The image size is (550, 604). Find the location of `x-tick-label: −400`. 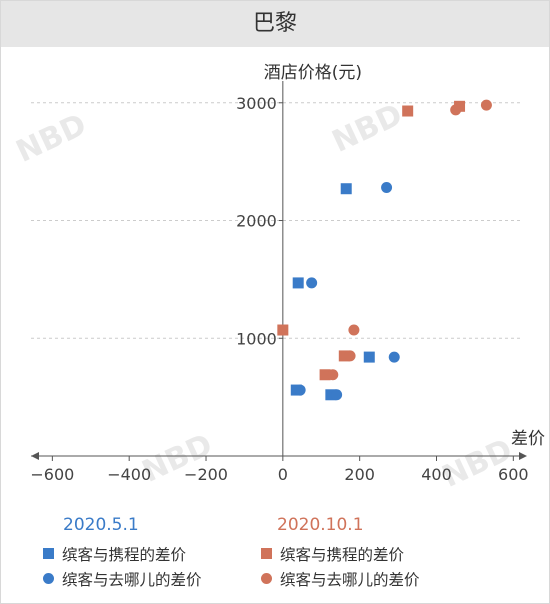

x-tick-label: −400 is located at coordinates (129, 474).